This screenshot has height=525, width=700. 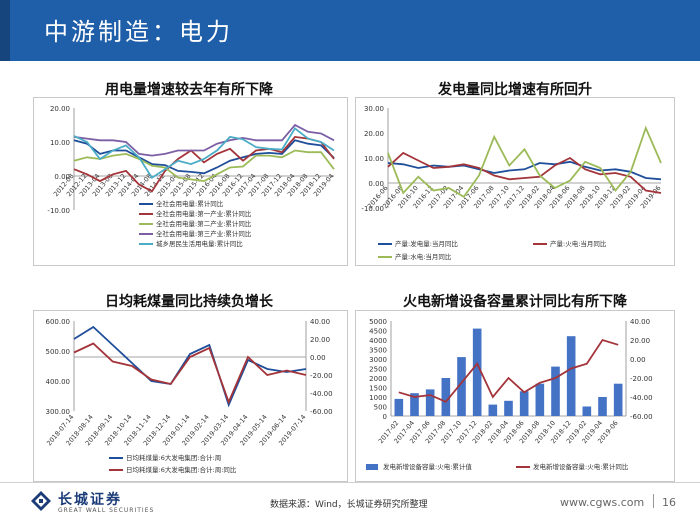 I want to click on chart-4-ytick-left: 2500, so click(x=378, y=370).